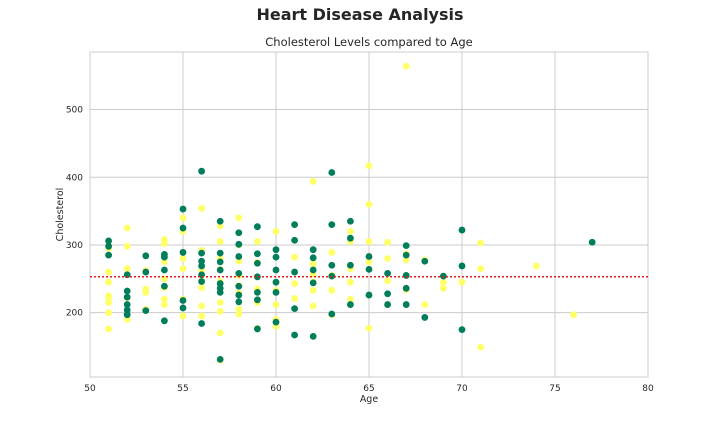 The image size is (720, 432). Describe the element at coordinates (90, 389) in the screenshot. I see `x-tick-label: 50` at that location.